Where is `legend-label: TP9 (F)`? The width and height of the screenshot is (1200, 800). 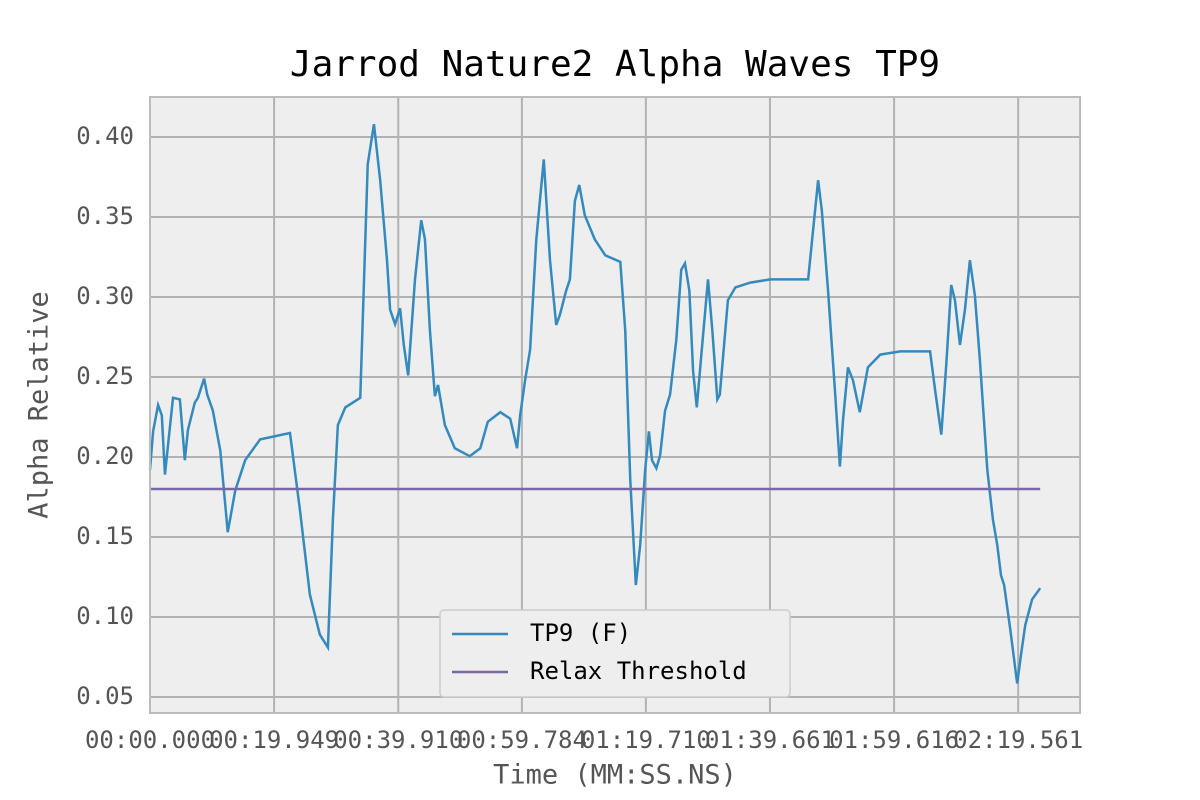 legend-label: TP9 (F) is located at coordinates (580, 633).